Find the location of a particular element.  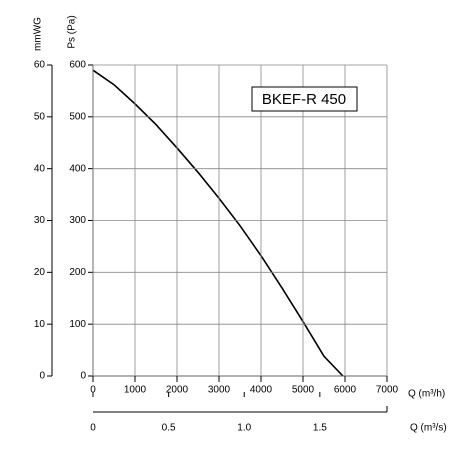

y2-tick-label: 40 is located at coordinates (40, 168).